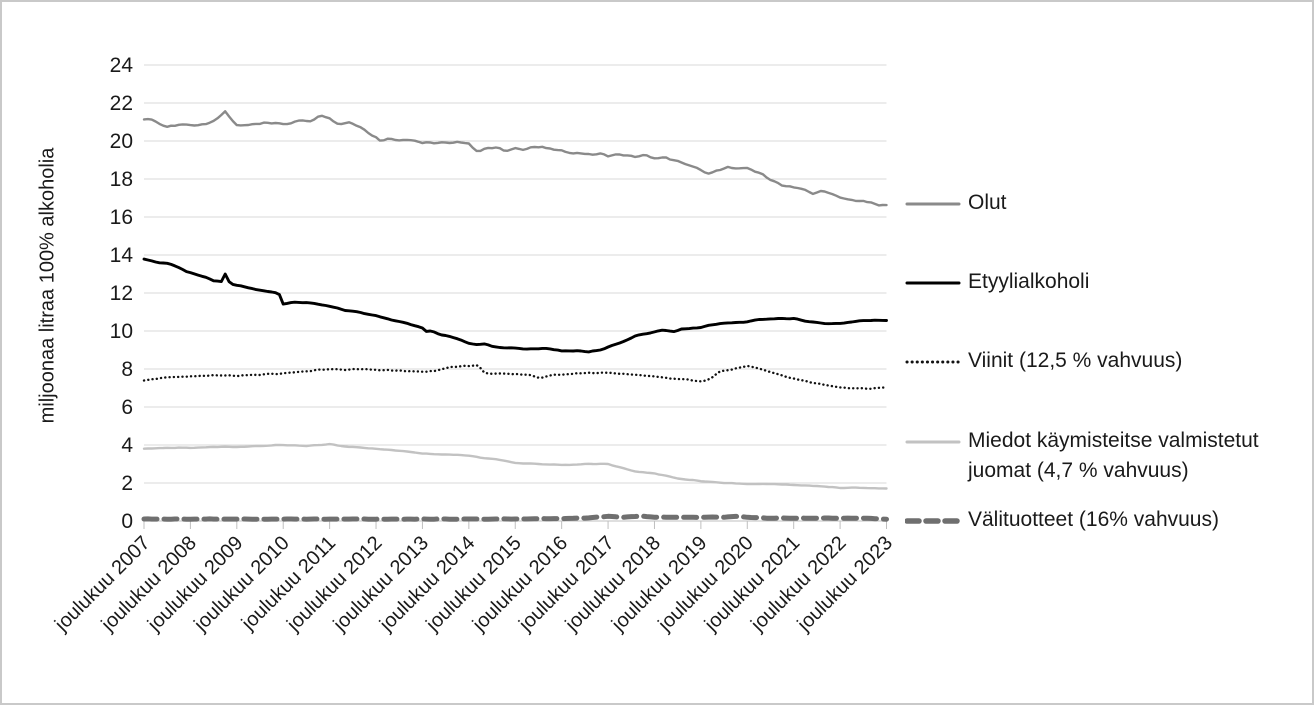  I want to click on series-line-miedot, so click(515, 466).